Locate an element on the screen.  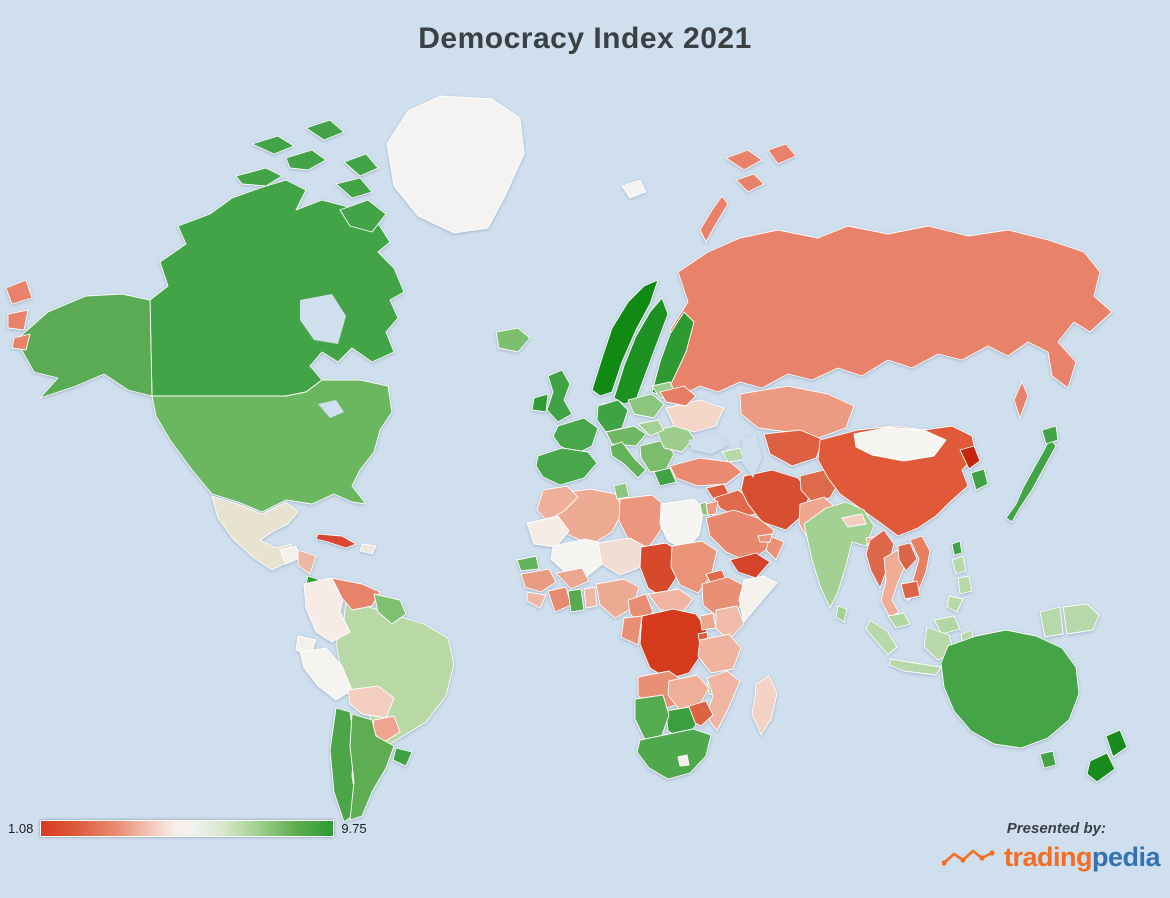
region-brazil is located at coordinates (395, 673).